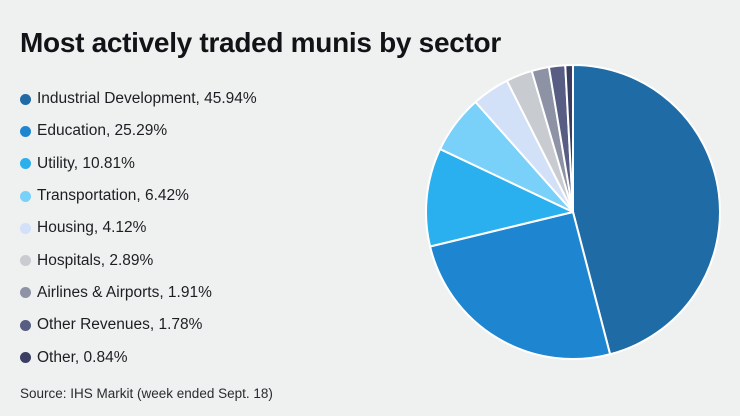 This screenshot has width=740, height=416. Describe the element at coordinates (124, 292) in the screenshot. I see `legend-label: Airlines & Airports, 1.91%` at that location.